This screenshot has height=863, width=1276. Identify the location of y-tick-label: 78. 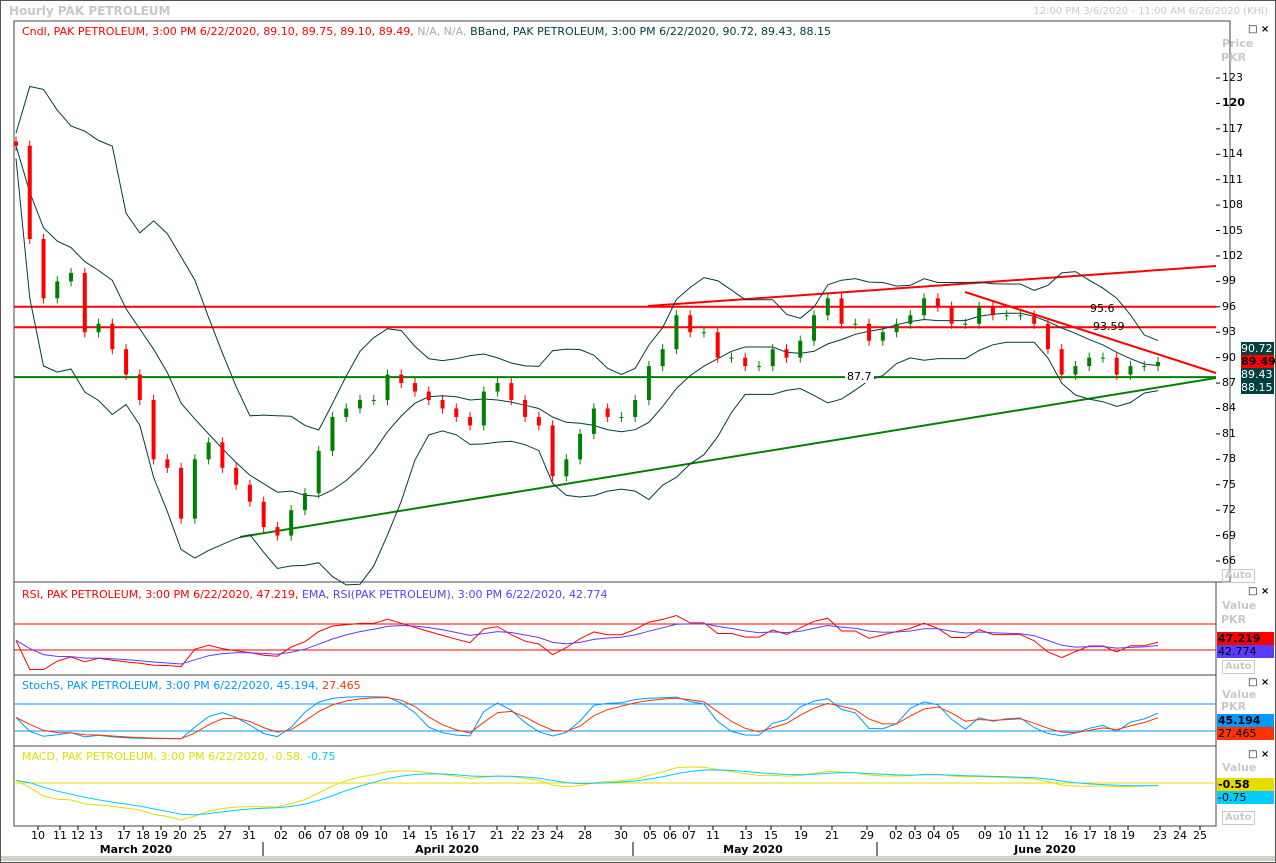
(1229, 459).